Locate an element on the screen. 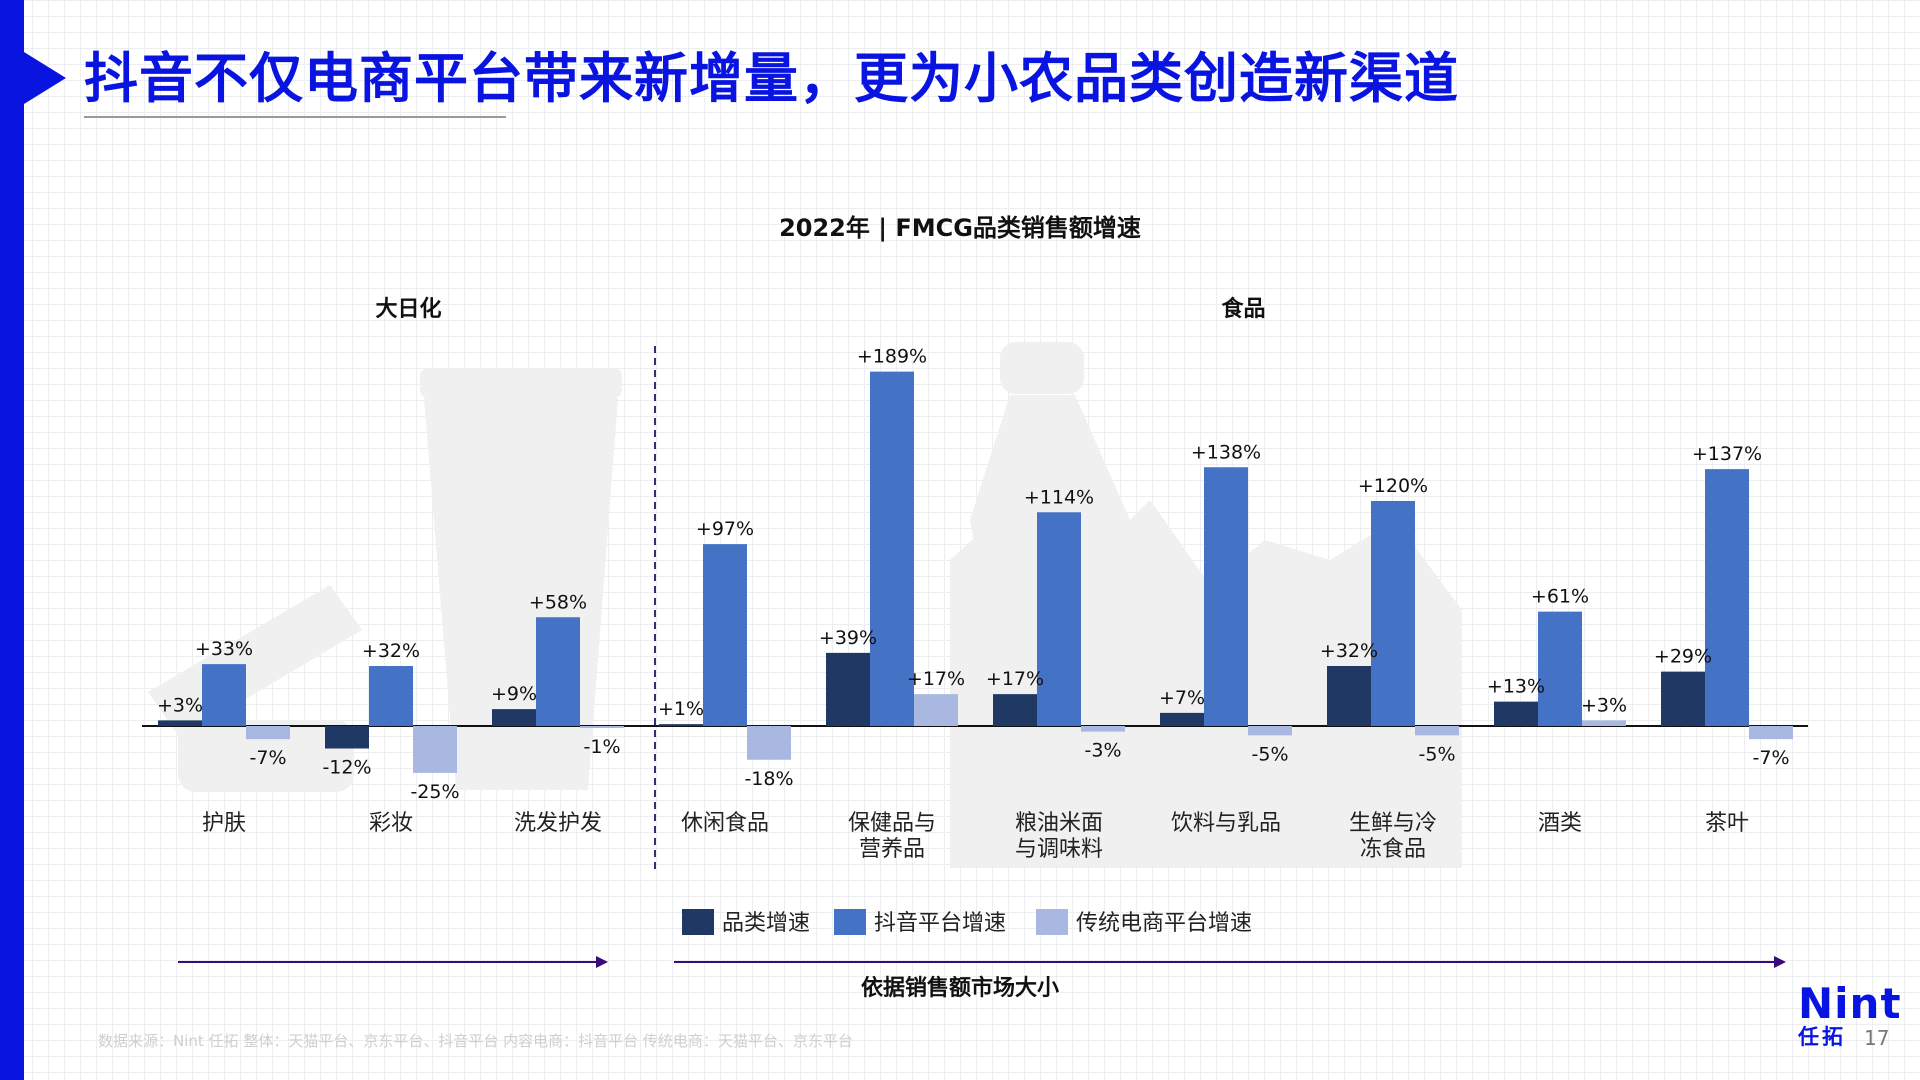  data-label: -25% is located at coordinates (434, 792).